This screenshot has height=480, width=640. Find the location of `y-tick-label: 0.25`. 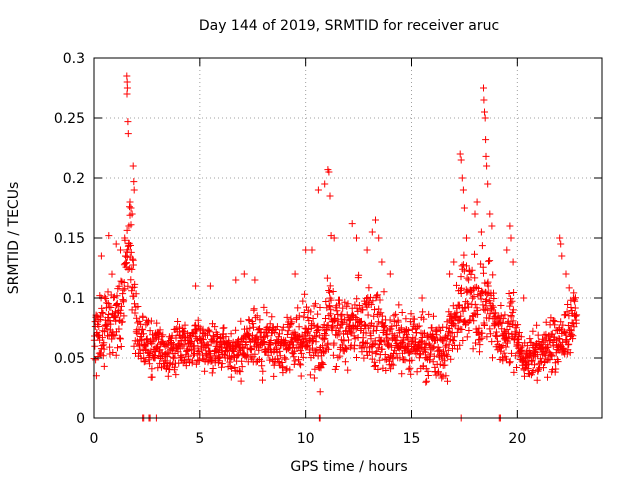

y-tick-label: 0.25 is located at coordinates (69, 119).